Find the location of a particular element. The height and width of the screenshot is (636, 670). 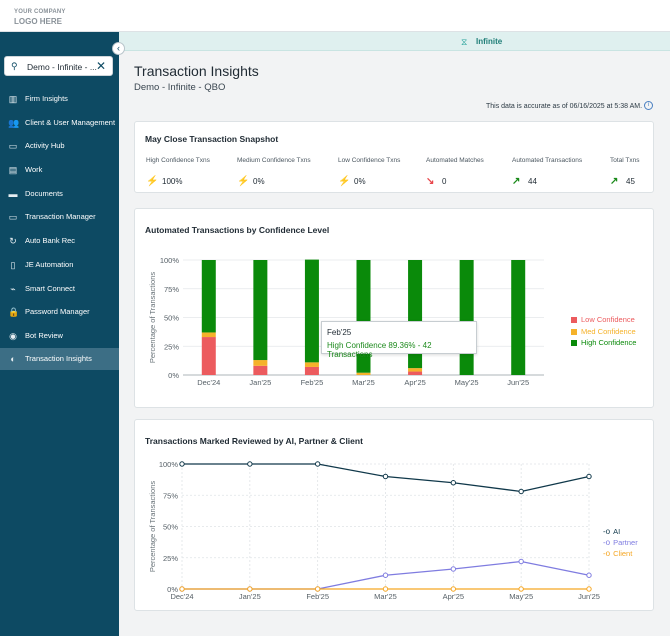

y-tick-label: 75% is located at coordinates (170, 495).